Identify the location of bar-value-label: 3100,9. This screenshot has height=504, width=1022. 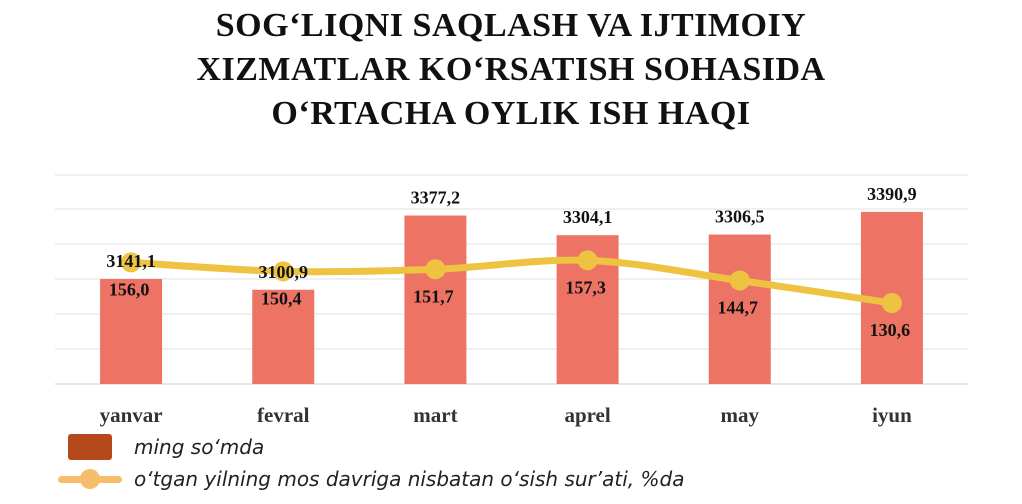
(284, 272).